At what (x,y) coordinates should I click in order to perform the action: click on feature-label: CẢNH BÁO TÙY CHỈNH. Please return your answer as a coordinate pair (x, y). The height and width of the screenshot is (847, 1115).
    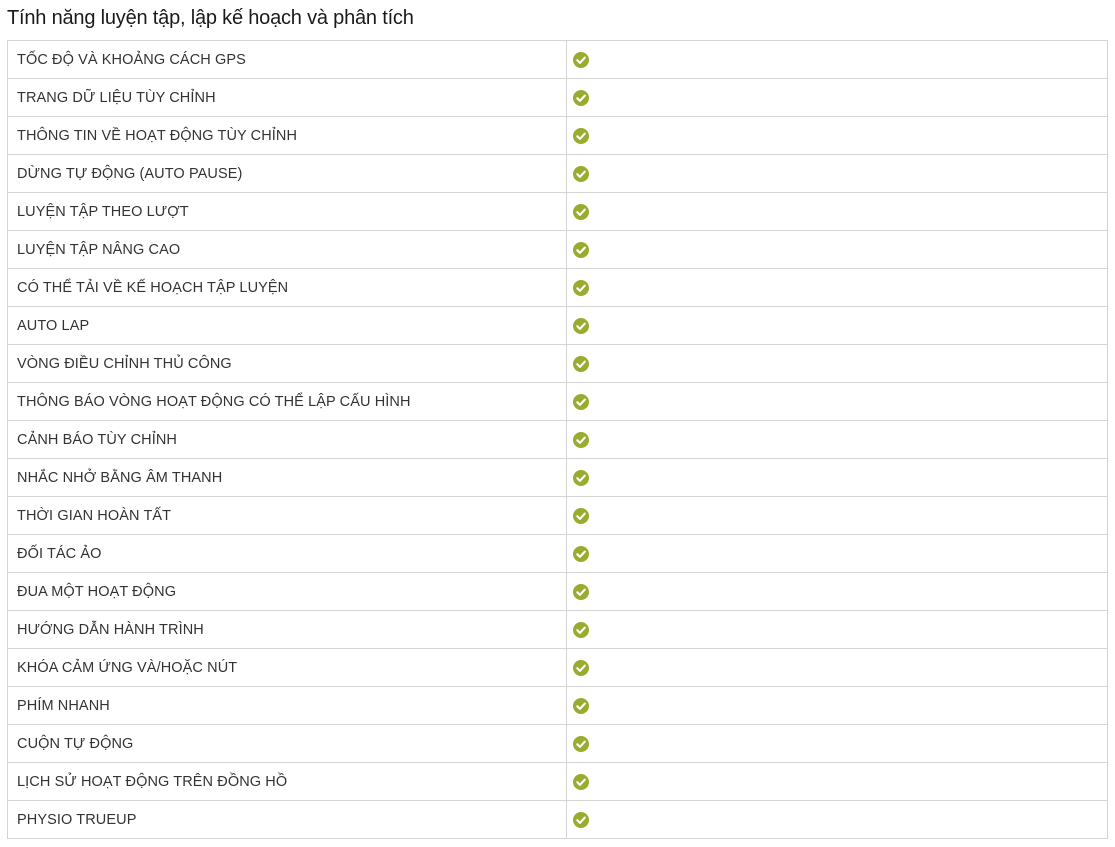
    Looking at the image, I should click on (287, 439).